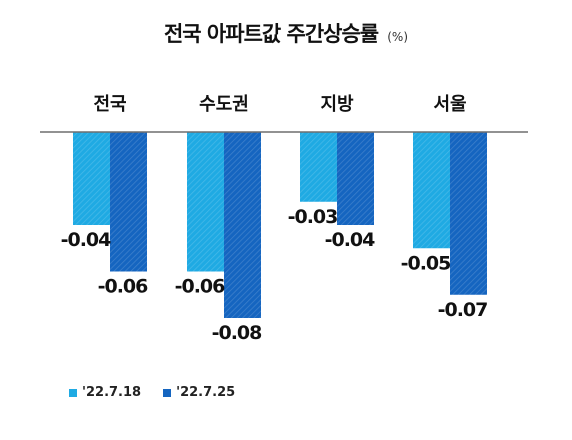 This screenshot has width=572, height=440. Describe the element at coordinates (109, 104) in the screenshot. I see `category-label: 전국` at that location.